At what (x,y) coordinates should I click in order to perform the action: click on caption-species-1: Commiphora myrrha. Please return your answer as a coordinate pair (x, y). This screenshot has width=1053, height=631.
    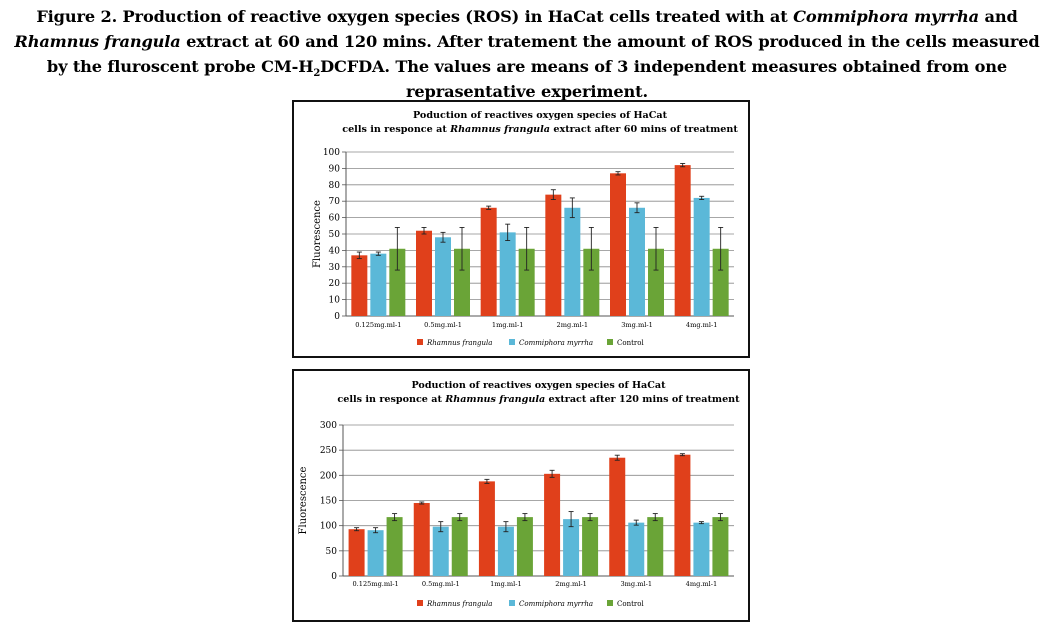
    Looking at the image, I should click on (886, 16).